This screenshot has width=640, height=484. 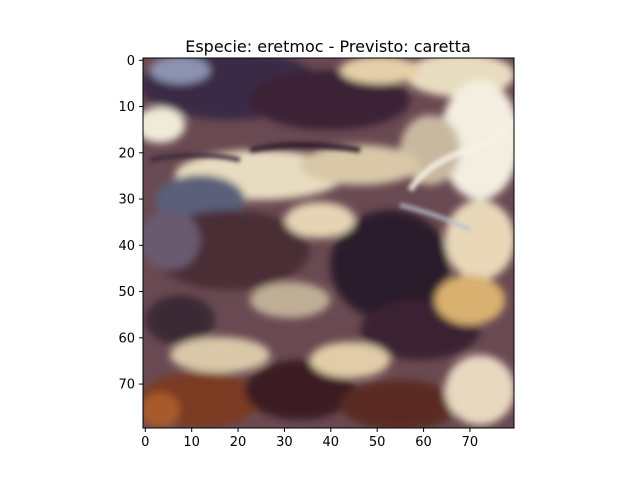 What do you see at coordinates (191, 442) in the screenshot?
I see `x-tick-label: 10` at bounding box center [191, 442].